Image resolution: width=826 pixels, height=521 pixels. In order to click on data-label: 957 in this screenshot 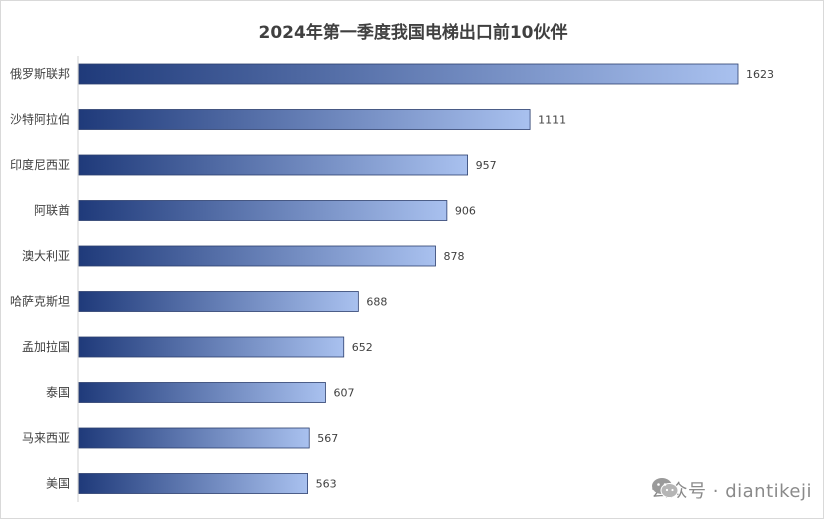, I will do `click(486, 165)`.